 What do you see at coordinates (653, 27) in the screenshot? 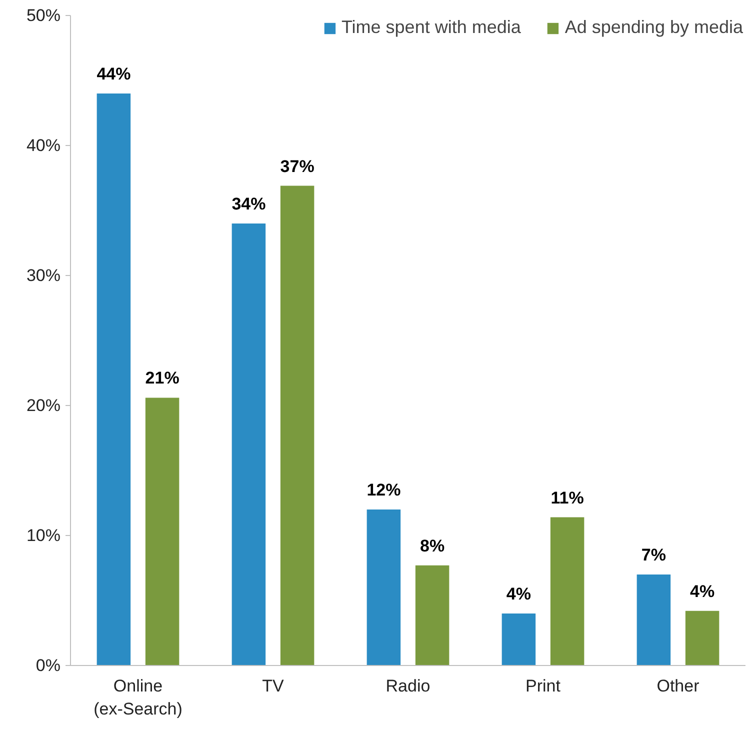
I see `legend-label: Ad spending by media` at bounding box center [653, 27].